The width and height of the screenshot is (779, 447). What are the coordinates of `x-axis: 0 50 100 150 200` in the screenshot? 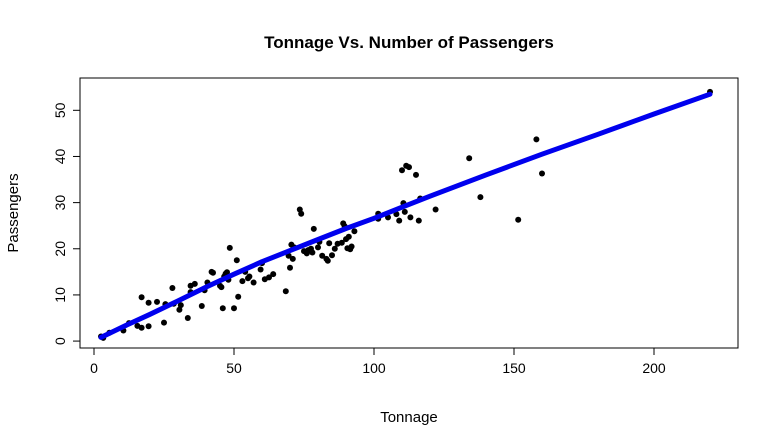 It's located at (378, 361).